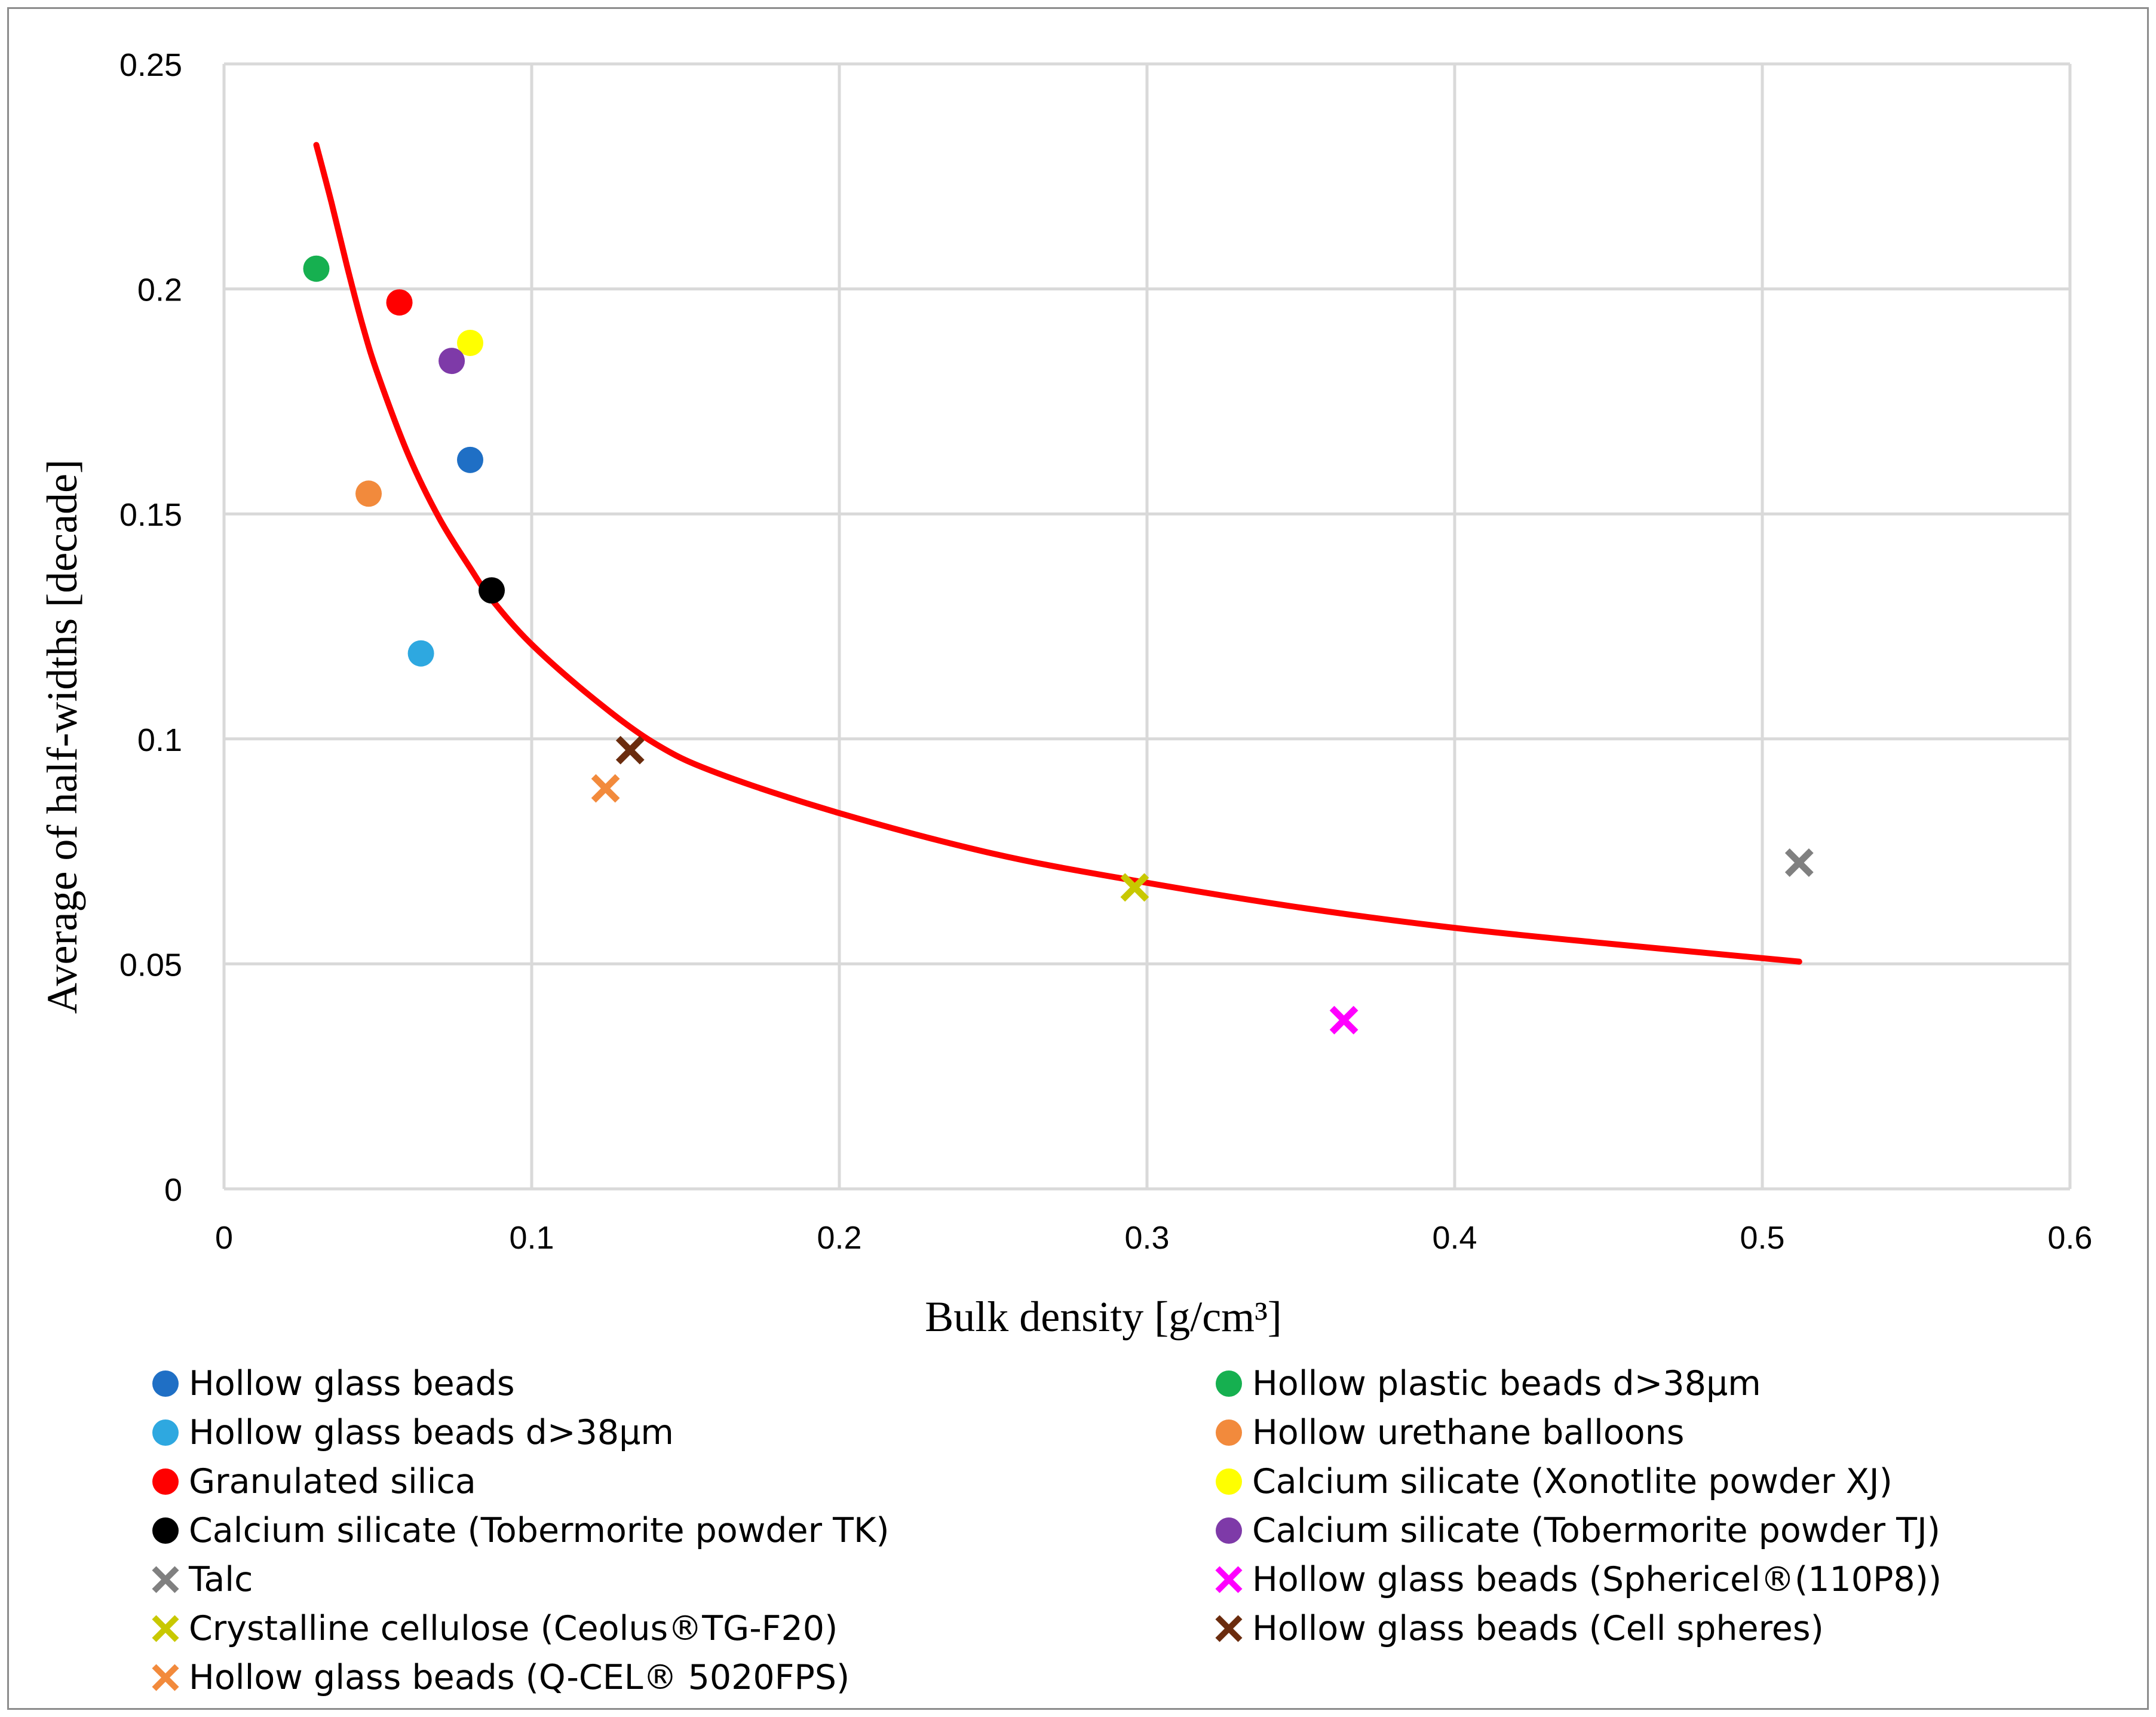 This screenshot has height=1717, width=2156. What do you see at coordinates (159, 740) in the screenshot?
I see `y-tick-label: 0.1` at bounding box center [159, 740].